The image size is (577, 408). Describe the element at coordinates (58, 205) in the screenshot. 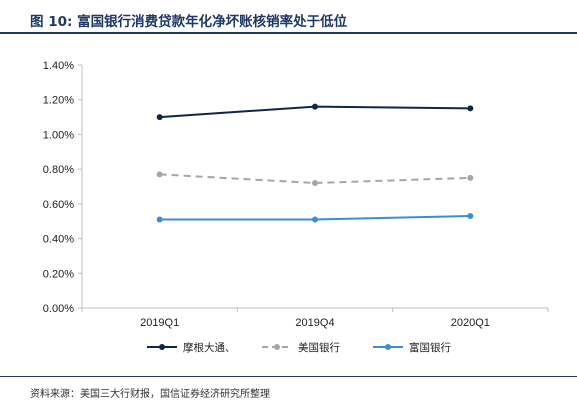

I see `y-tick-label: 0.60%` at that location.